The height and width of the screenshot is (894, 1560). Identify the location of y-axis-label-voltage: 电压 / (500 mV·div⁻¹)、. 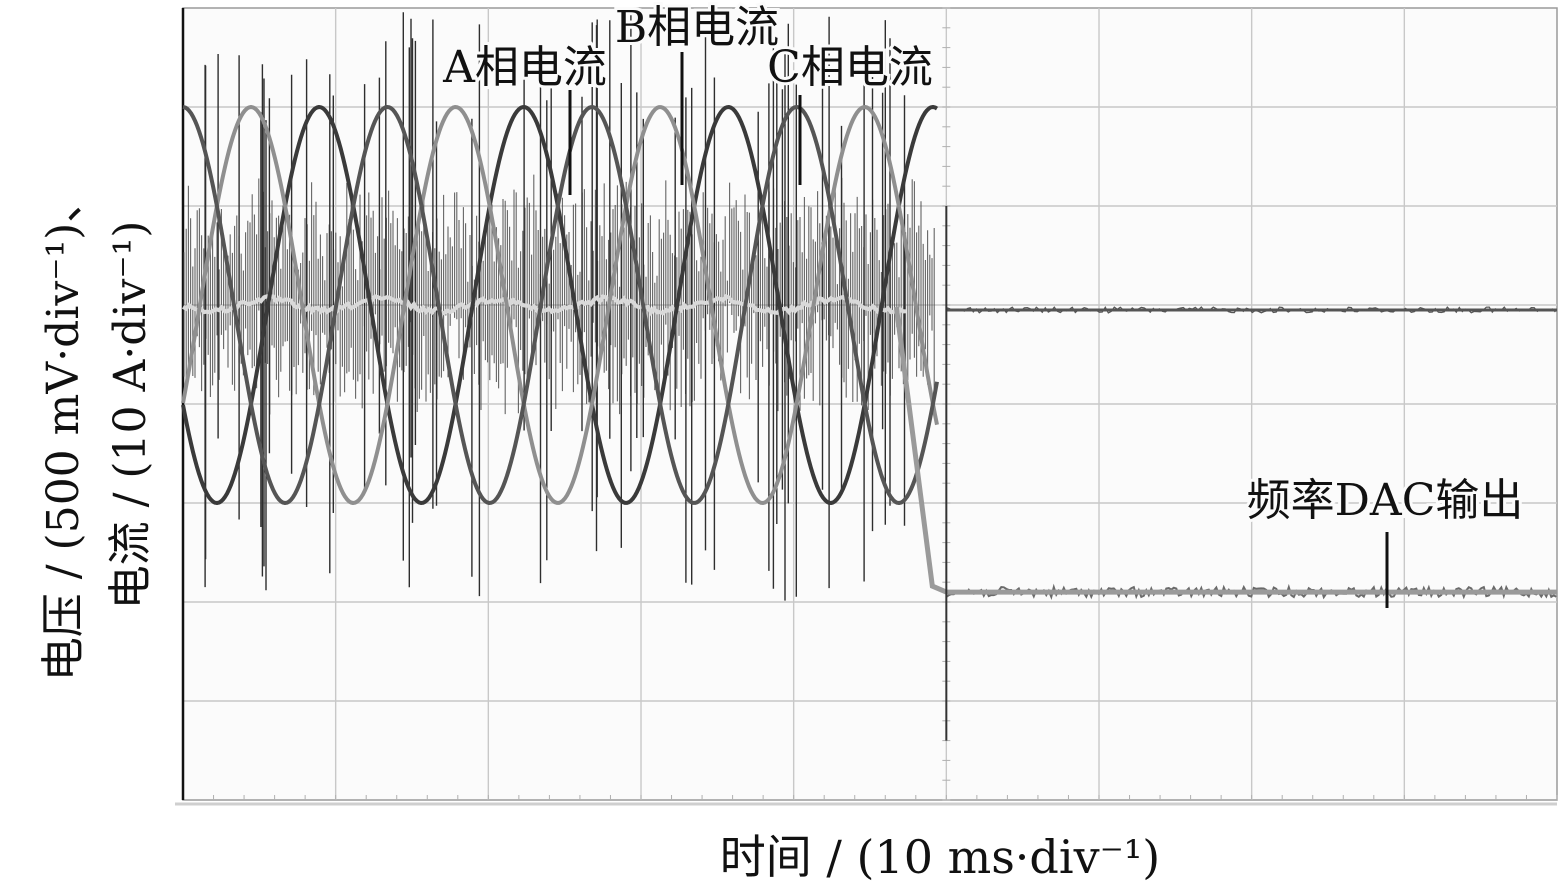
(63, 430).